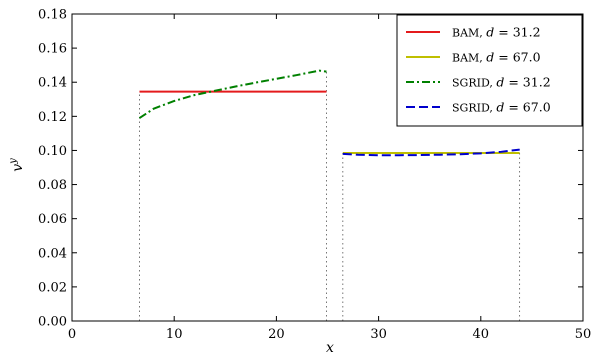  I want to click on y-axis-label: vy, so click(17, 165).